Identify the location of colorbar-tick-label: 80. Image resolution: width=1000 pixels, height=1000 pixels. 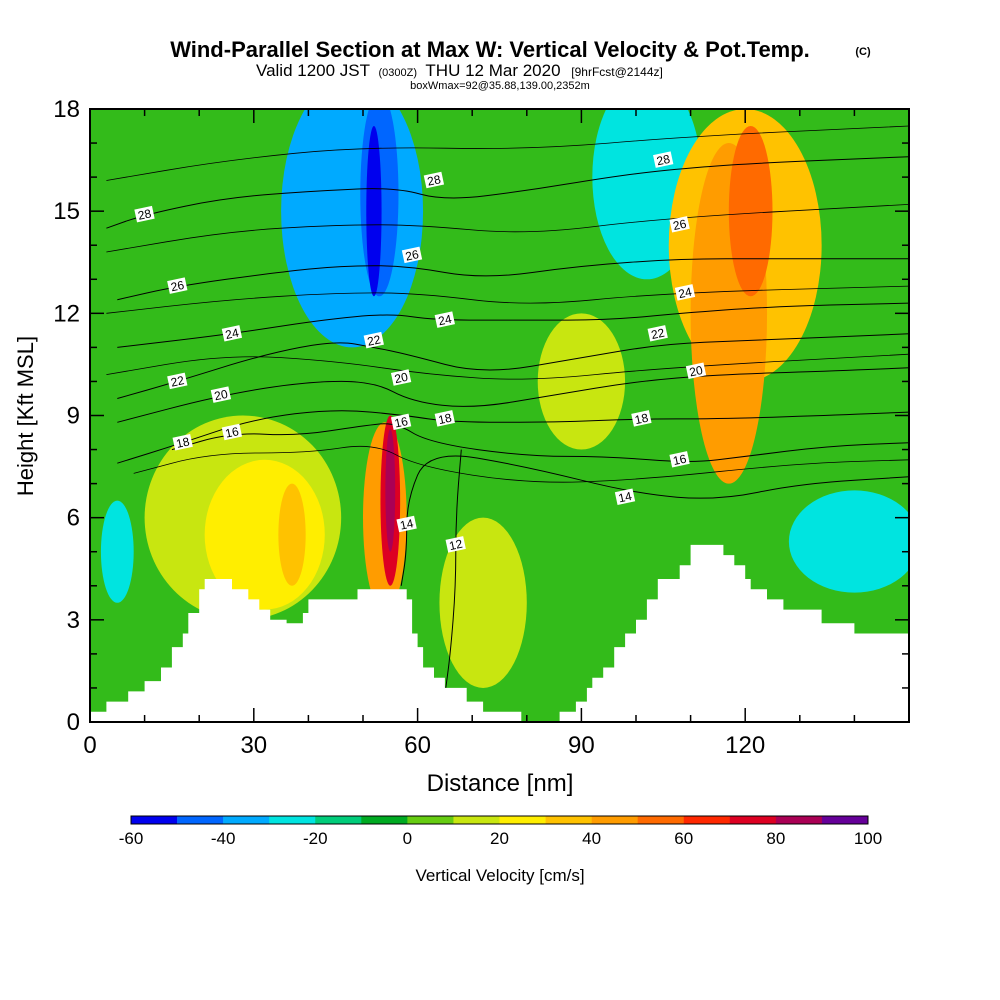
(775, 838).